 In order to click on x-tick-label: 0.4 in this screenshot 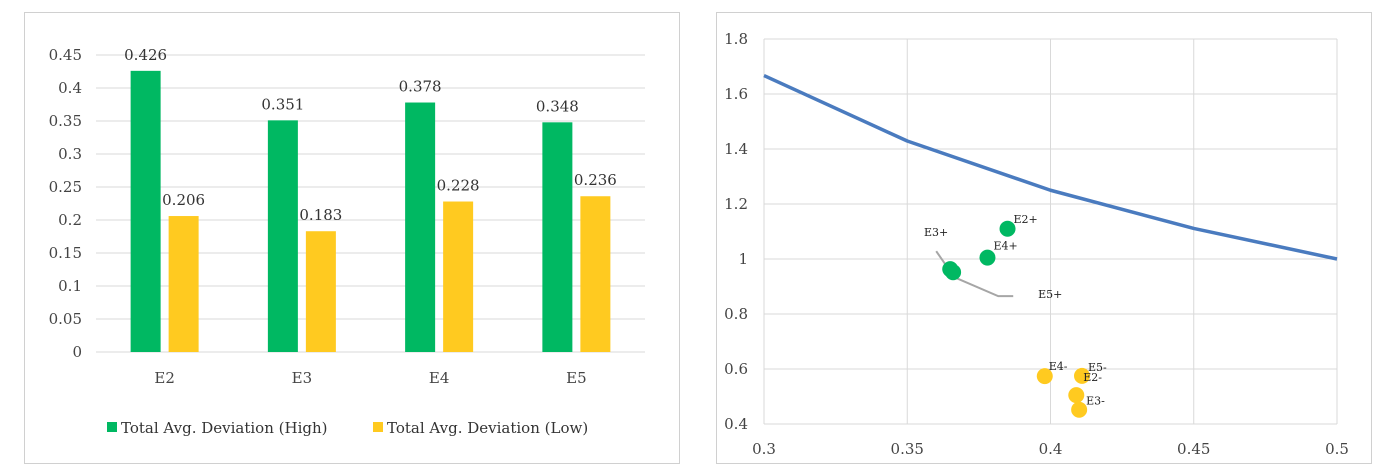, I will do `click(1051, 449)`.